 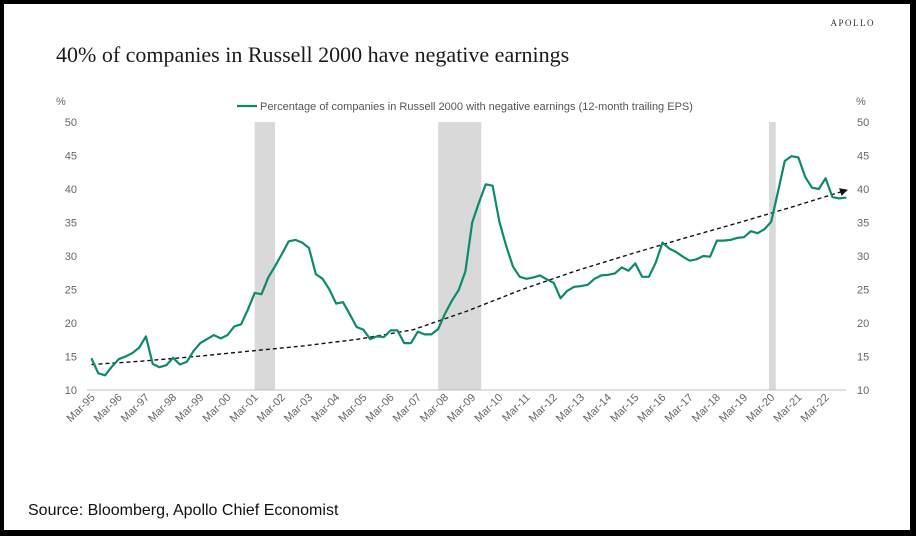 What do you see at coordinates (597, 408) in the screenshot?
I see `x-tick-label: Mar-14` at bounding box center [597, 408].